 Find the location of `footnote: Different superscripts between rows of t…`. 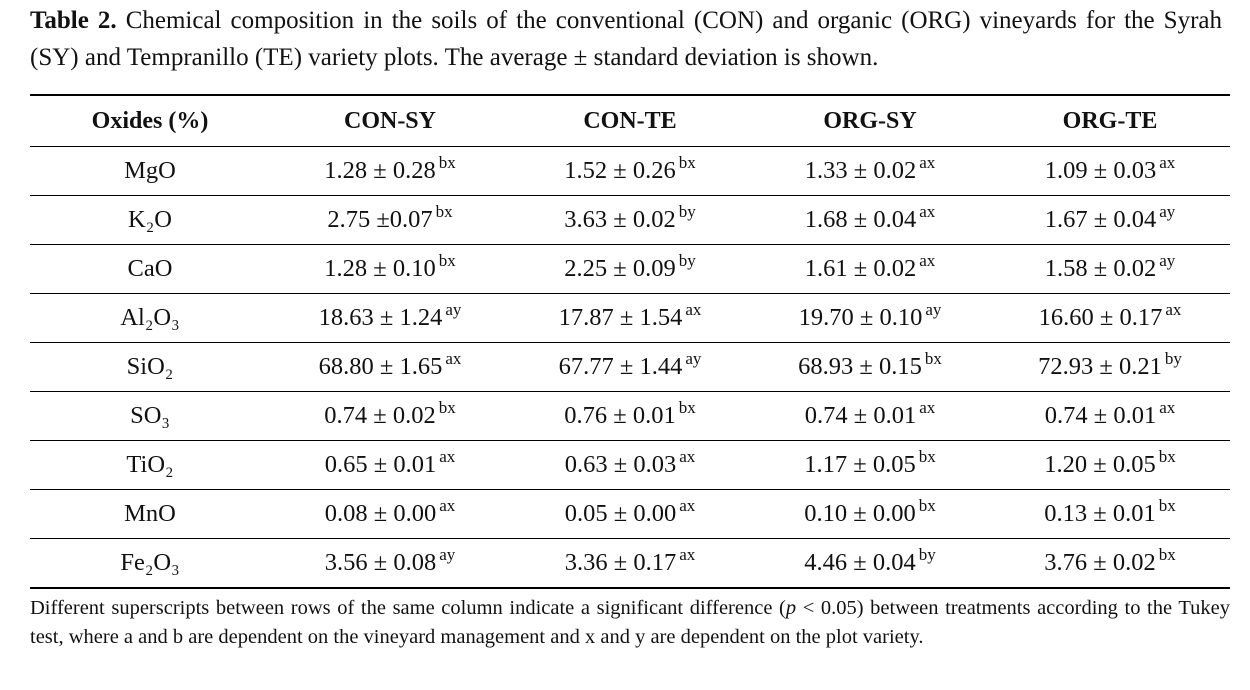

footnote: Different superscripts between rows of t… is located at coordinates (630, 623).